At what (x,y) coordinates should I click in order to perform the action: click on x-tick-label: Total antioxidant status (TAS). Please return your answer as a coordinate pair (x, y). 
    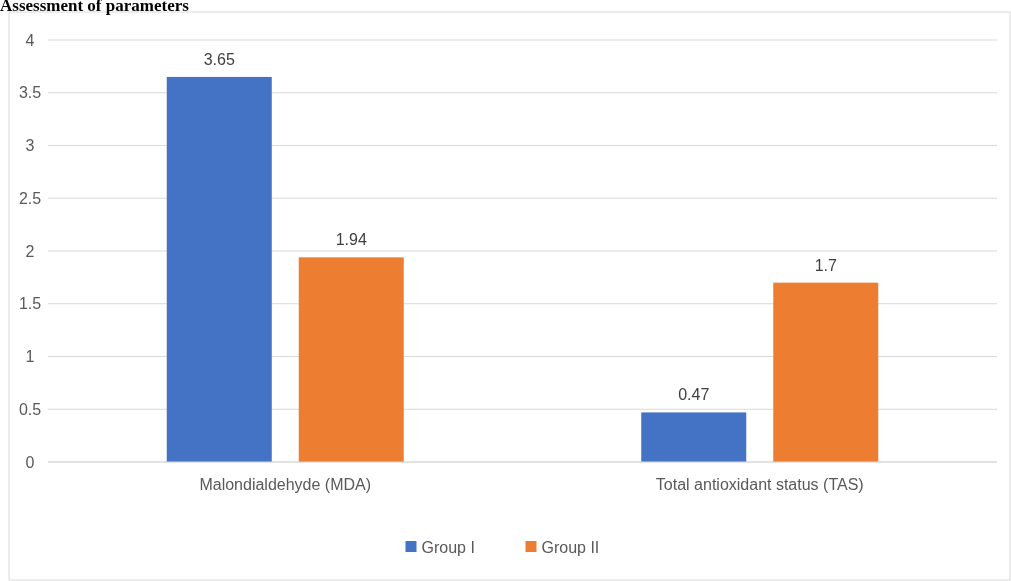
    Looking at the image, I should click on (759, 484).